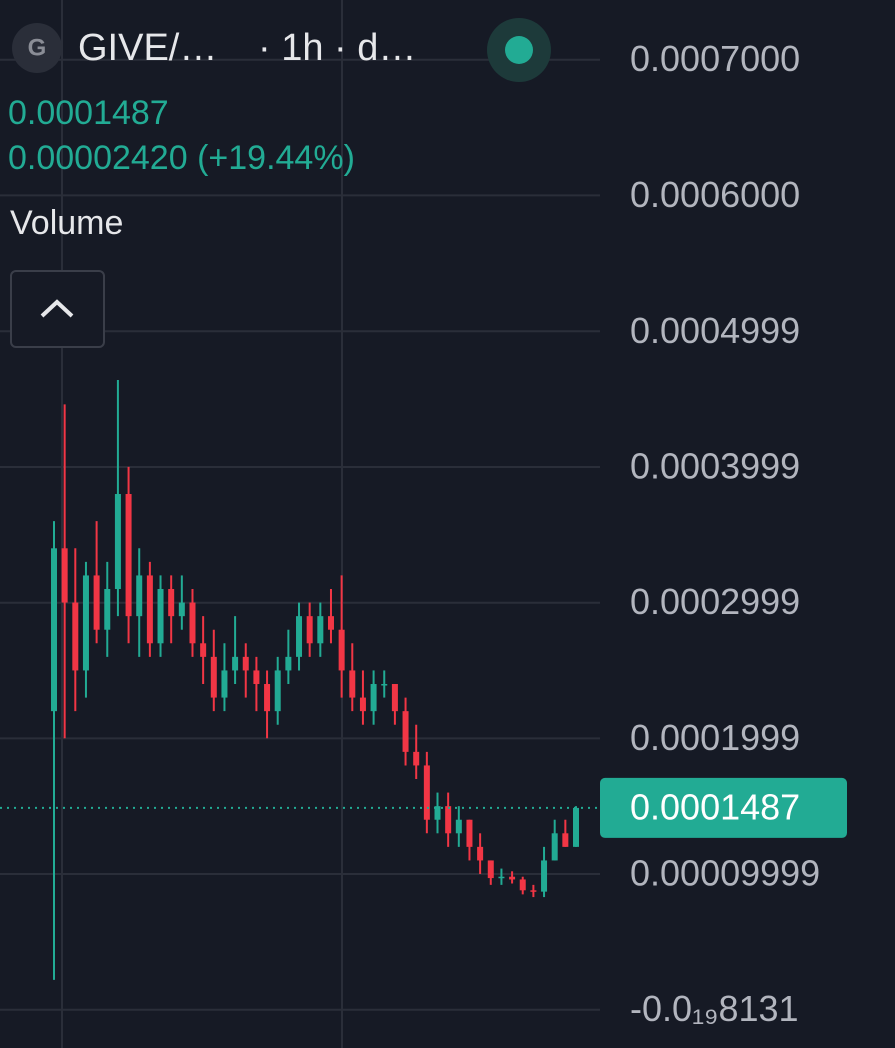 The height and width of the screenshot is (1048, 895). I want to click on collapse-button, so click(57, 309).